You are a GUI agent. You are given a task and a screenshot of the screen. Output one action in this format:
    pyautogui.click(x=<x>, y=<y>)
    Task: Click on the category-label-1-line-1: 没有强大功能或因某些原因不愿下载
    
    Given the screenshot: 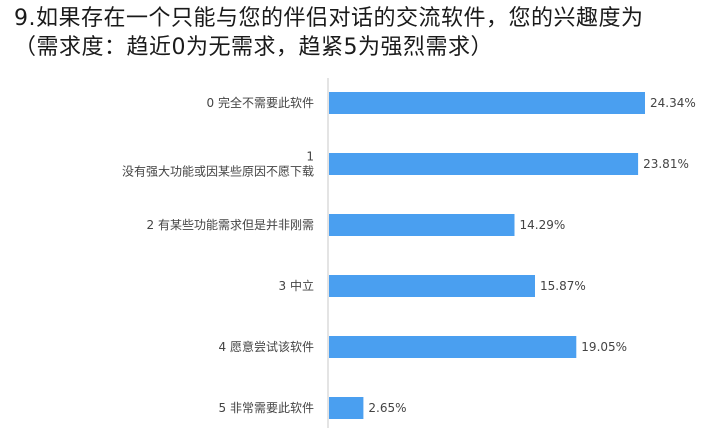 What is the action you would take?
    pyautogui.click(x=218, y=171)
    